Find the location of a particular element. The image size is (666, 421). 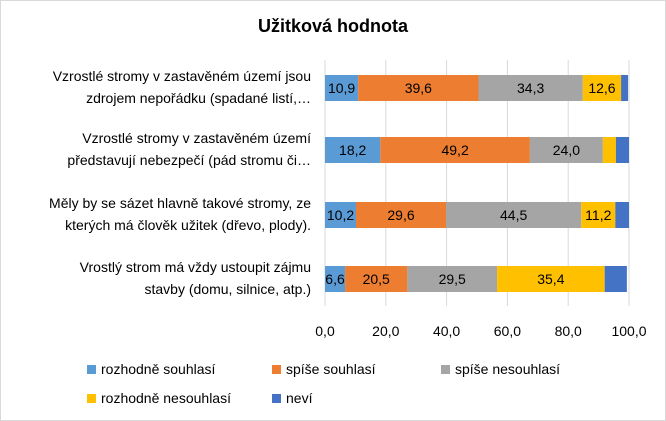

data-label: 29,5 is located at coordinates (452, 279).